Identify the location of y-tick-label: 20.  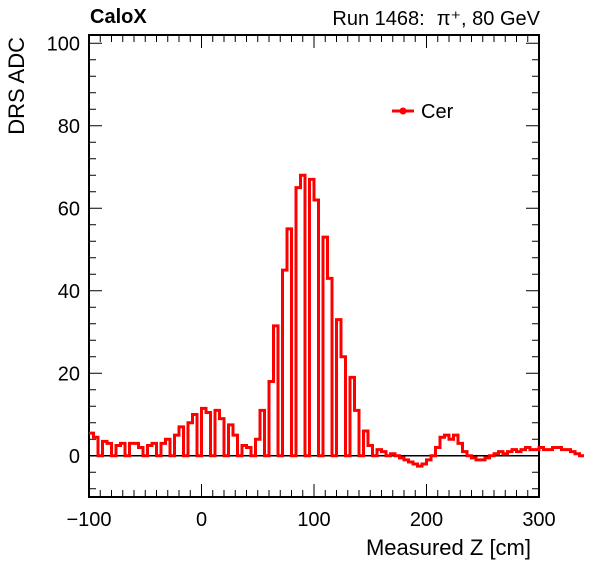
(69, 374).